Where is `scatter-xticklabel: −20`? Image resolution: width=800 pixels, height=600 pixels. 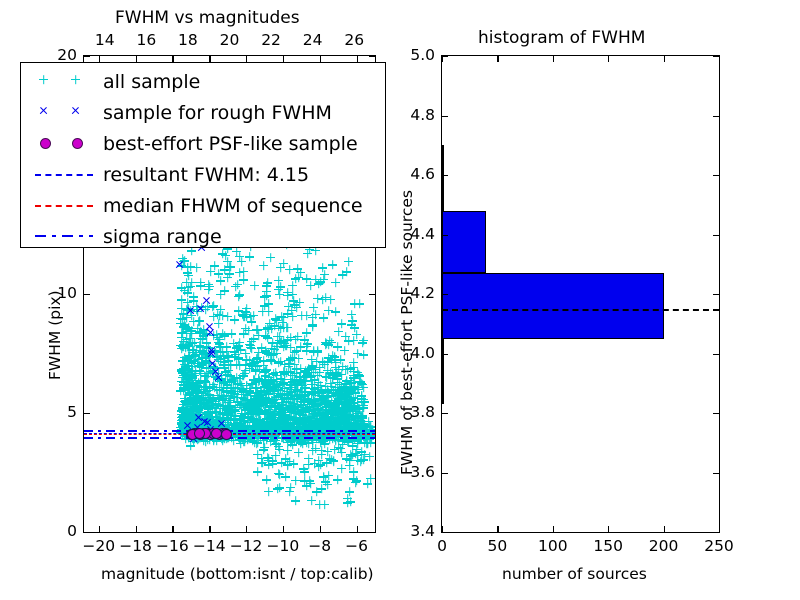 scatter-xticklabel: −20 is located at coordinates (99, 546).